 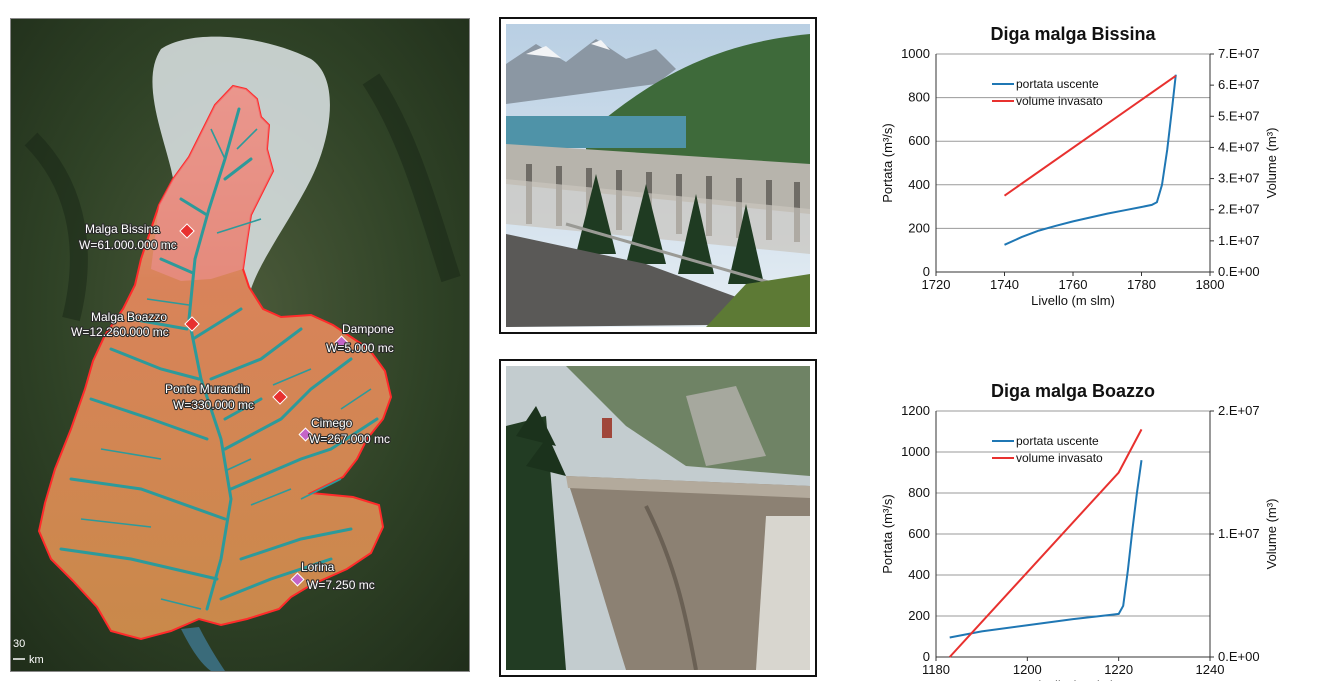 I want to click on marker-malga-boazzo: Malga Boazzo W=12.260.000 mc, so click(x=135, y=324).